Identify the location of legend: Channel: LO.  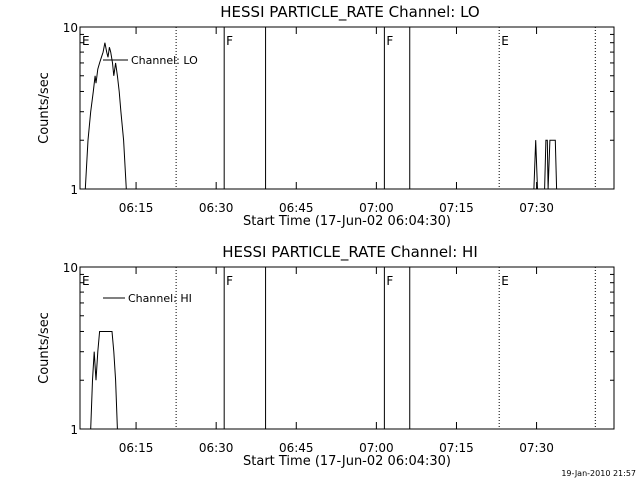
(150, 60).